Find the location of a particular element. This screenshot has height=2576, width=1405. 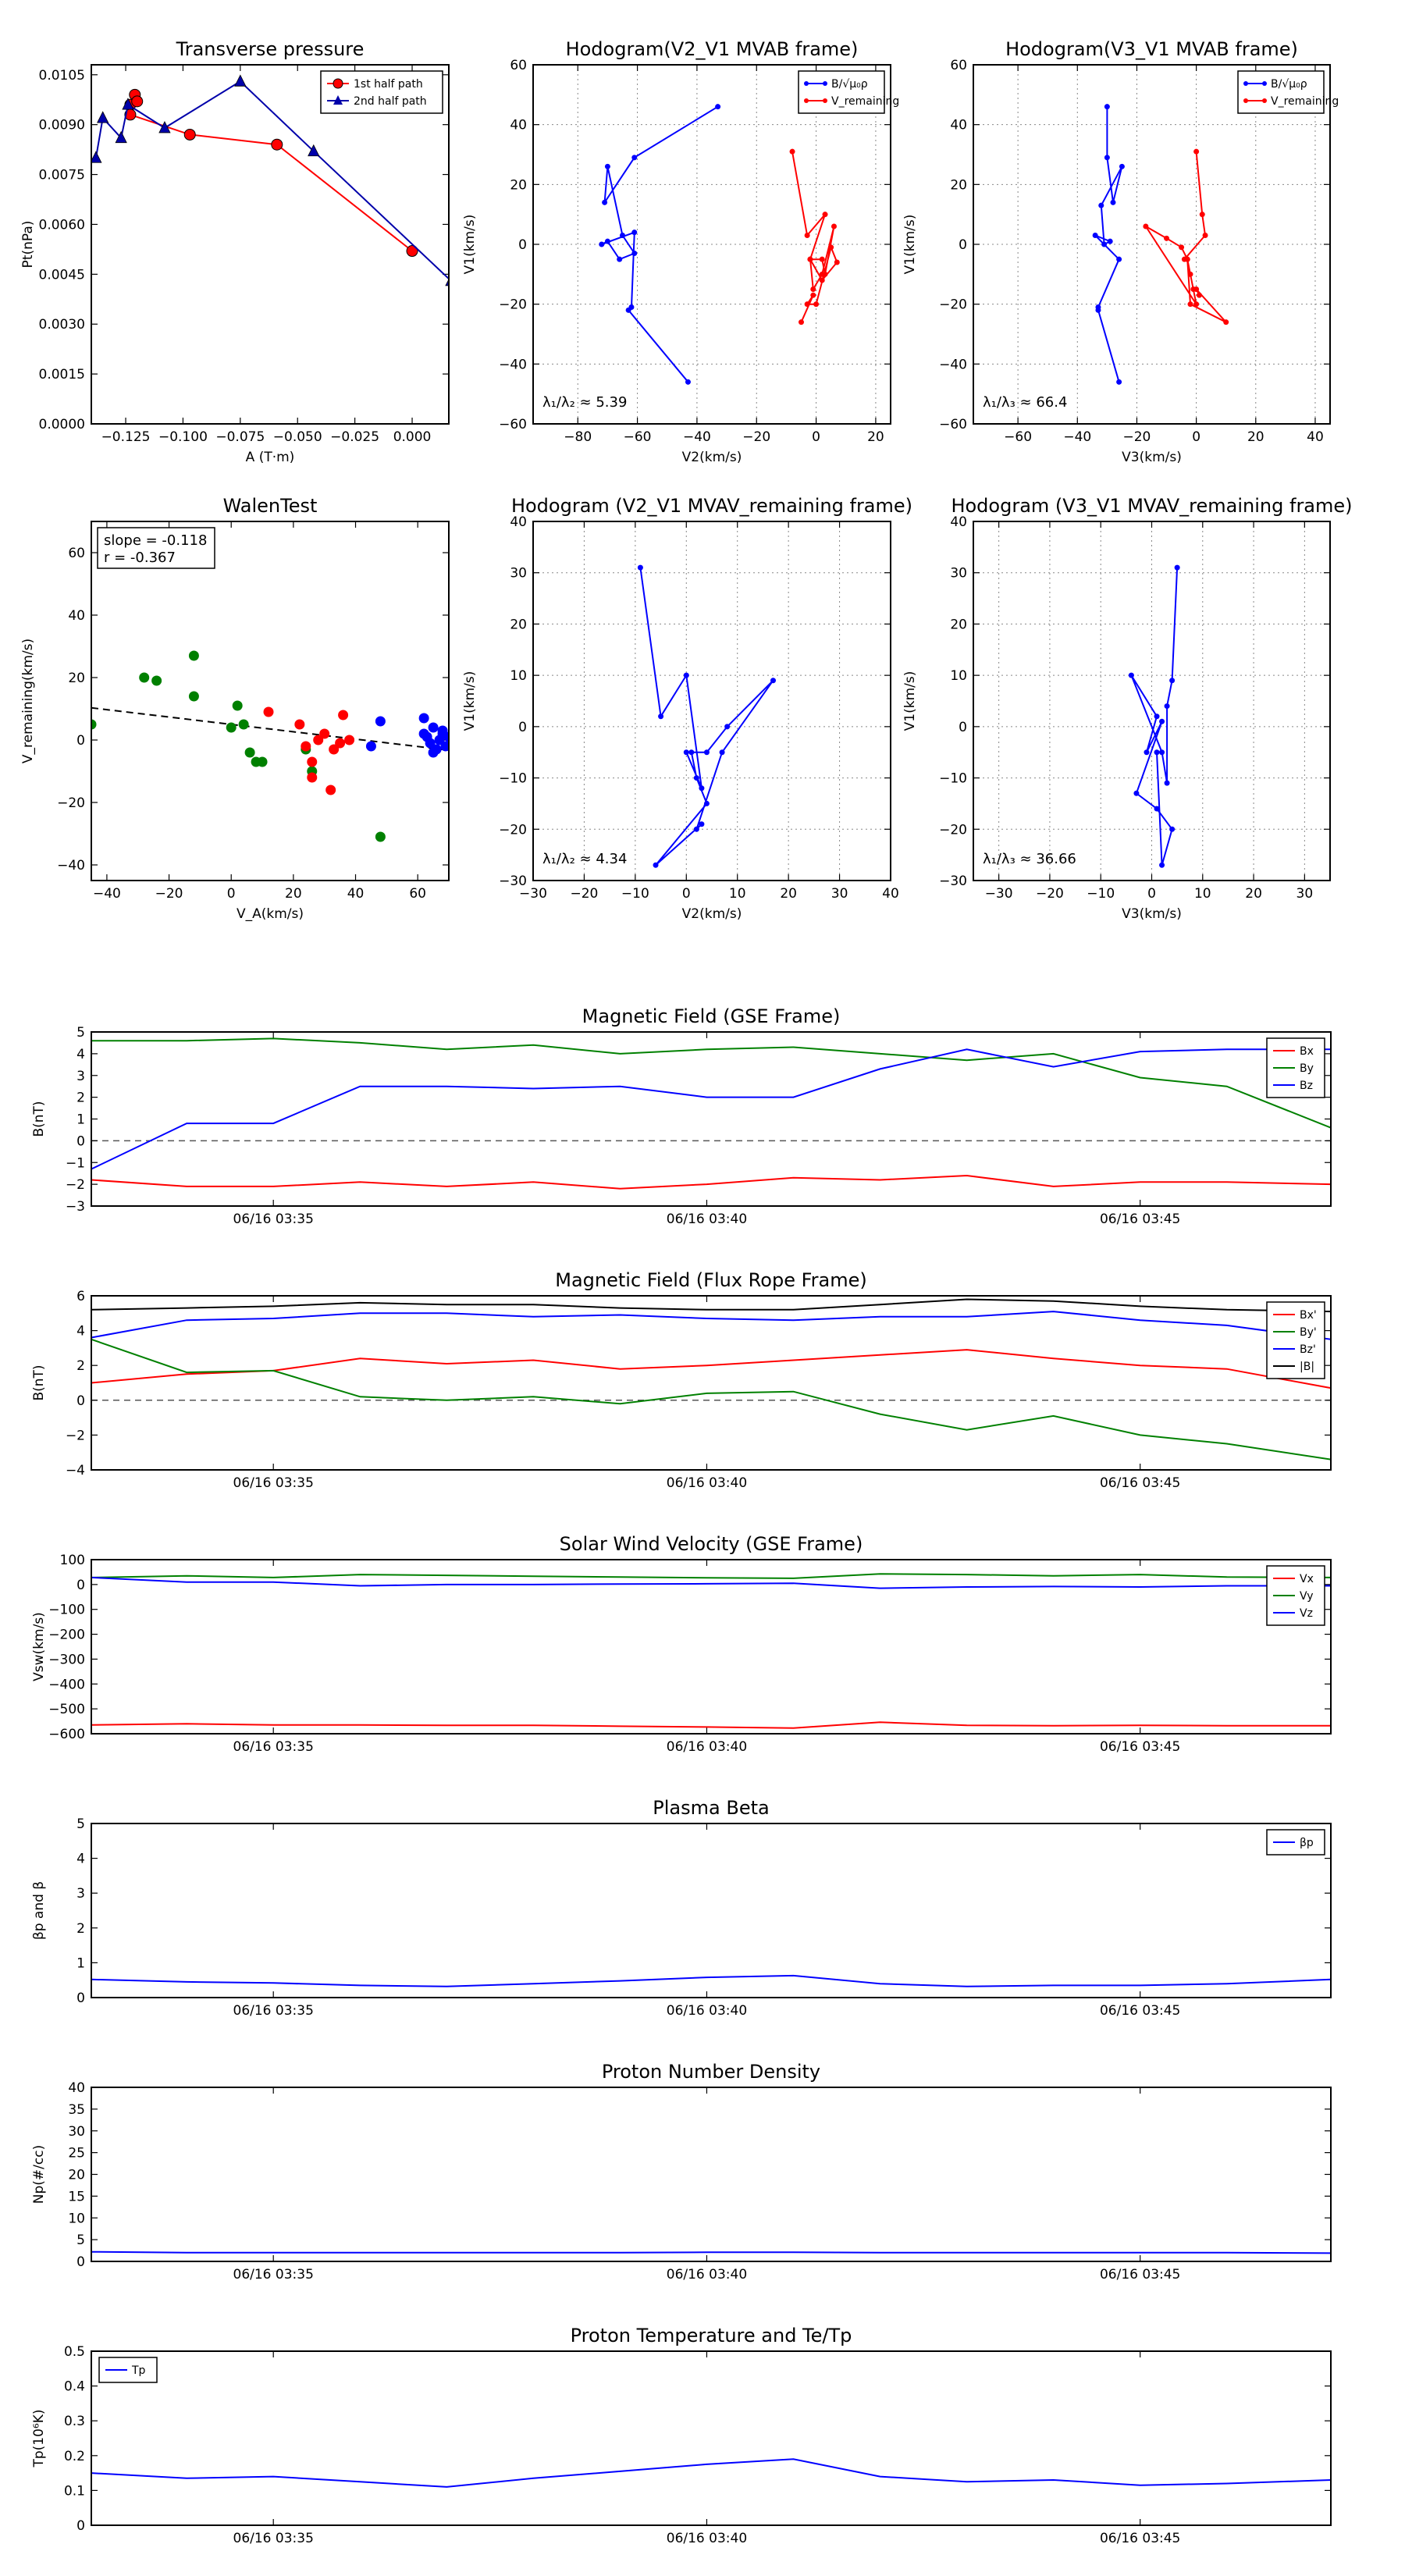

chart-title: WalenTest is located at coordinates (270, 506).